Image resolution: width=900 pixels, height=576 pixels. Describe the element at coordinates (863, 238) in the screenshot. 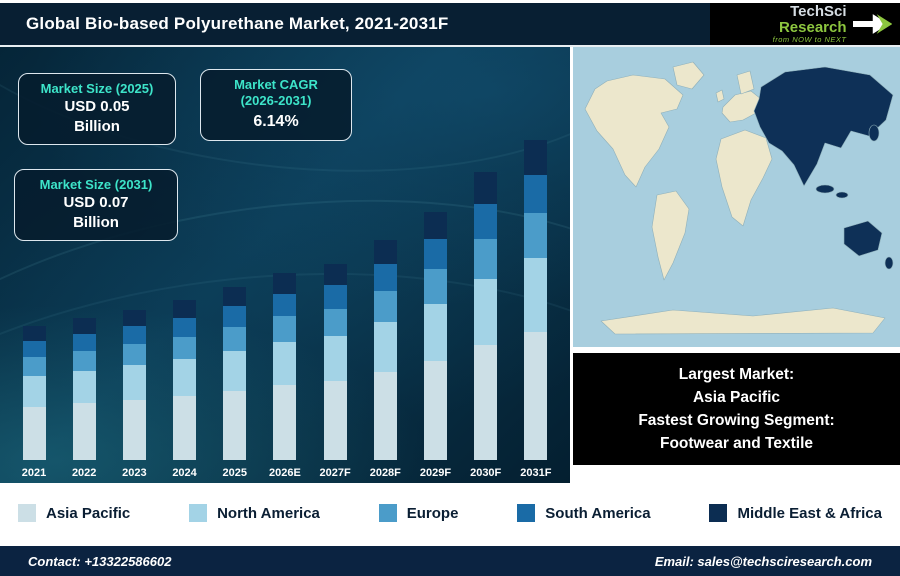

I see `continent-australia-highlight` at that location.